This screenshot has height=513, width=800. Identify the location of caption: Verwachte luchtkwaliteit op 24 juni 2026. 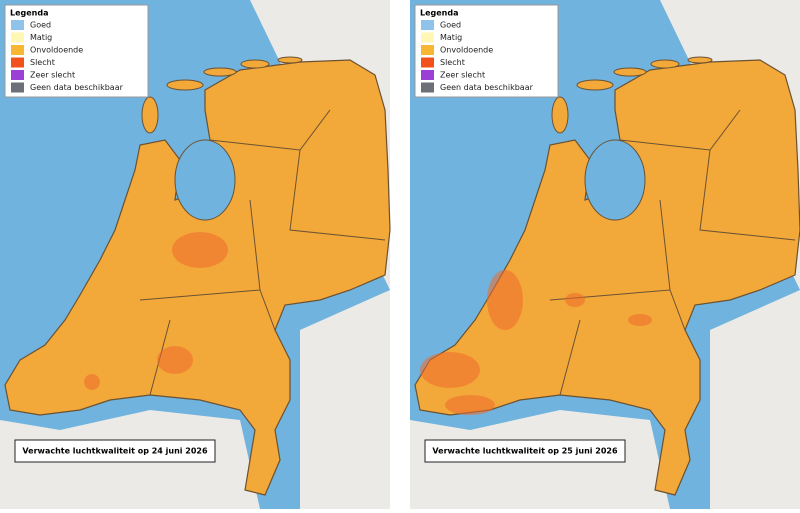
(115, 451).